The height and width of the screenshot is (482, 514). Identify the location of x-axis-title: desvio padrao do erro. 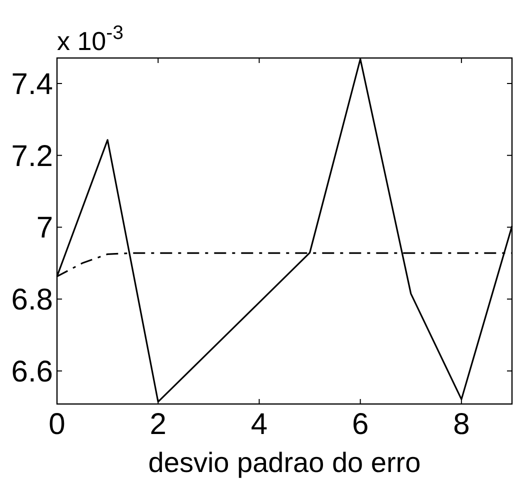
(284, 462).